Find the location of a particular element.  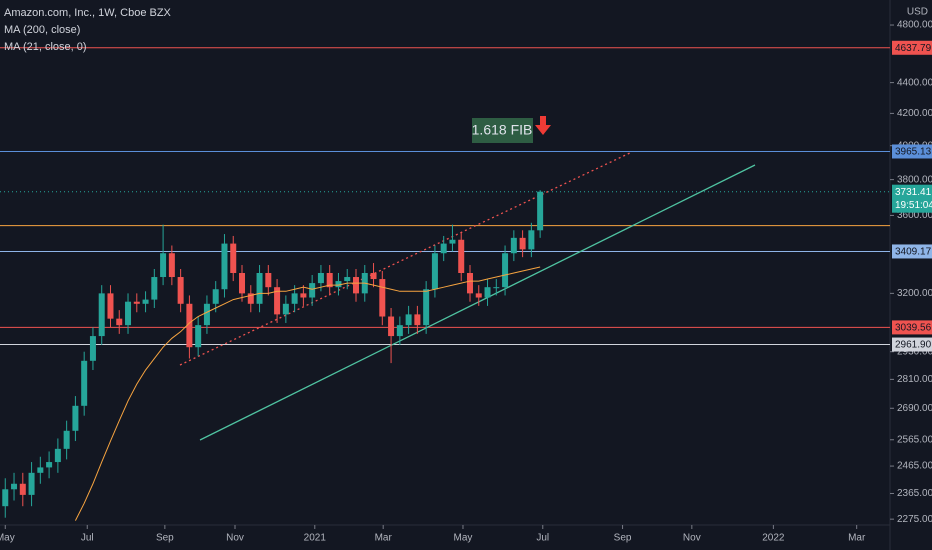

y-tick-label: 2565.00 is located at coordinates (914, 439).